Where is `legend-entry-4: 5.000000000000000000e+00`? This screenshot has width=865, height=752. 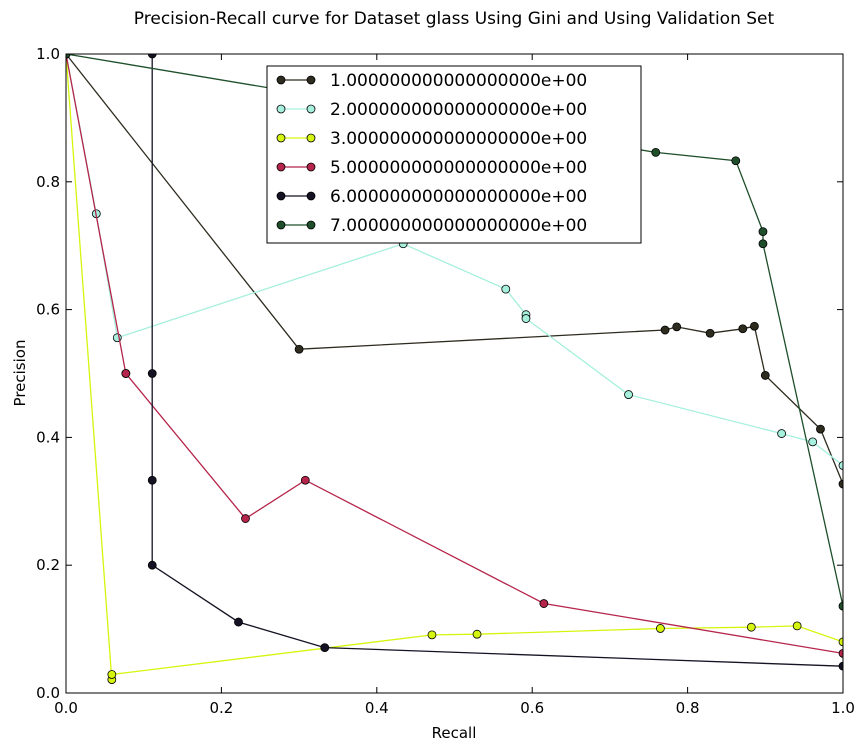 legend-entry-4: 5.000000000000000000e+00 is located at coordinates (431, 168).